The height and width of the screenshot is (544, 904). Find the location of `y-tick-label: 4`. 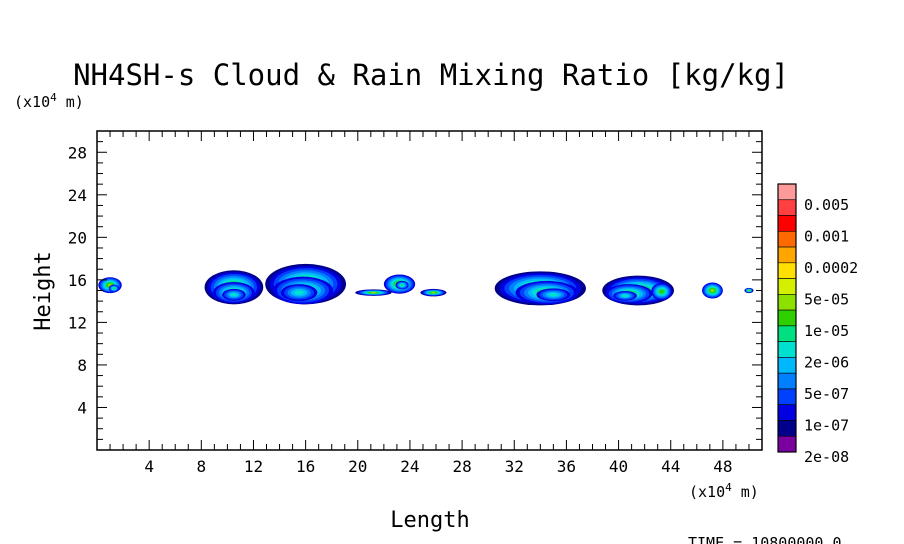

y-tick-label: 4 is located at coordinates (82, 407).